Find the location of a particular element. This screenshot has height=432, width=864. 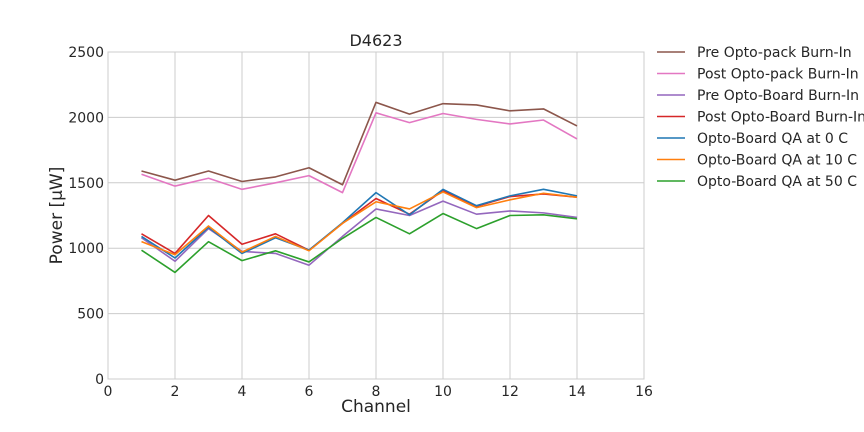

x-tick-label: 0 is located at coordinates (108, 392).